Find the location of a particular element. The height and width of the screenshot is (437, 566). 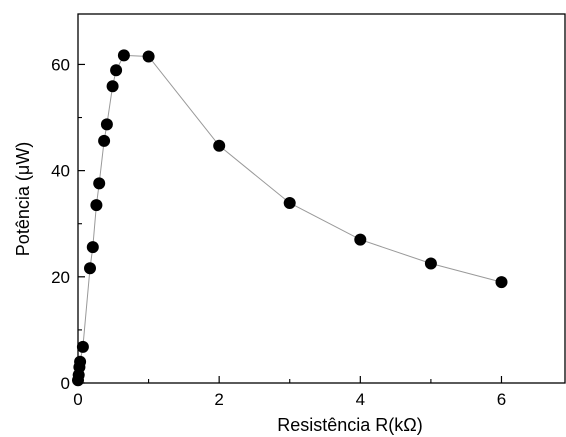

y-tick-label: 40 is located at coordinates (60, 171).